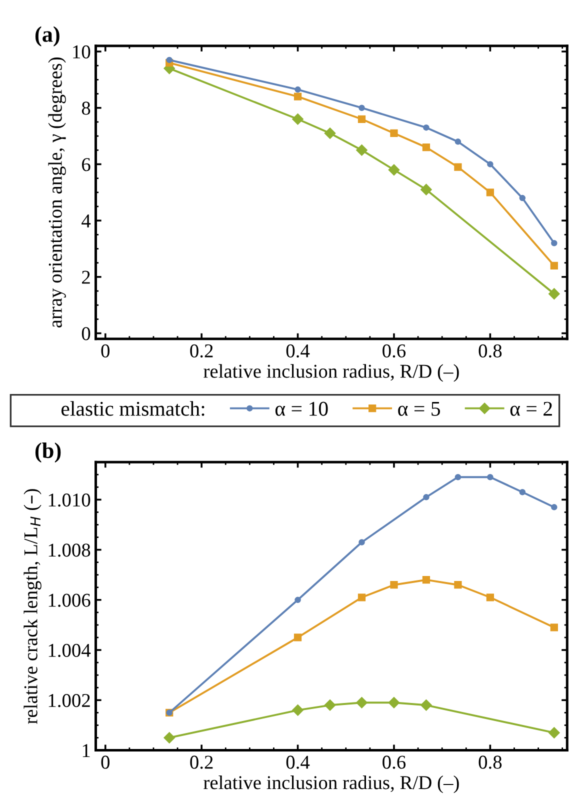 The width and height of the screenshot is (570, 805). Describe the element at coordinates (69, 550) in the screenshot. I see `y-tick-label: 1.008` at that location.